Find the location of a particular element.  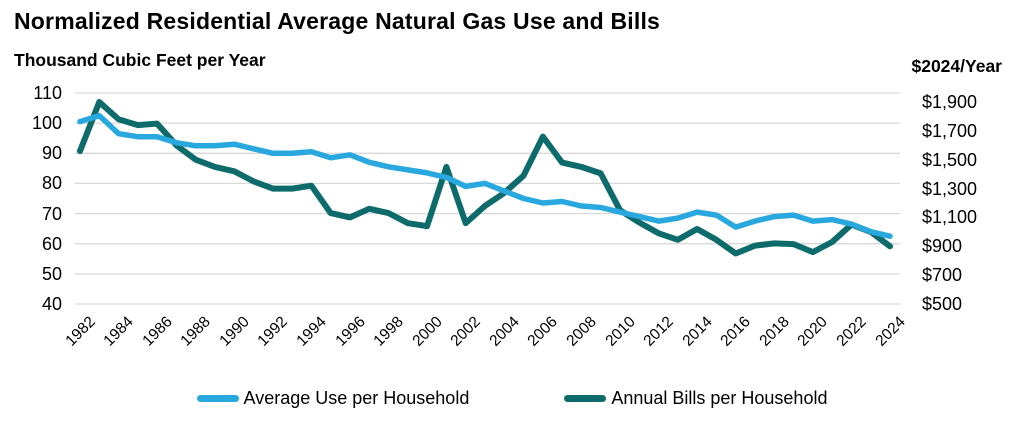

right-tick-label: $1,300 is located at coordinates (950, 188).